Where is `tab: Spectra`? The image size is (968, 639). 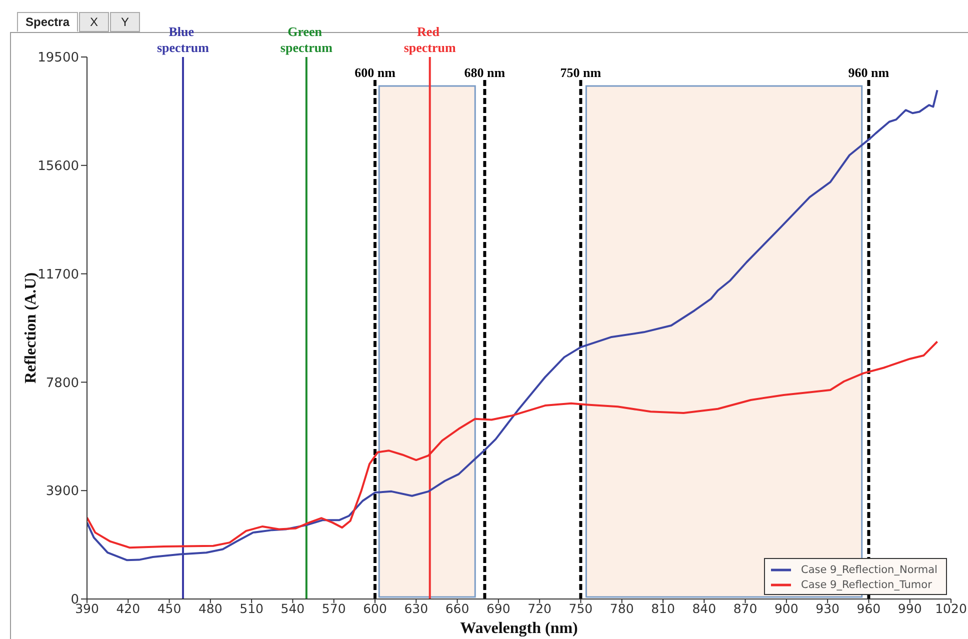 tab: Spectra is located at coordinates (47, 22).